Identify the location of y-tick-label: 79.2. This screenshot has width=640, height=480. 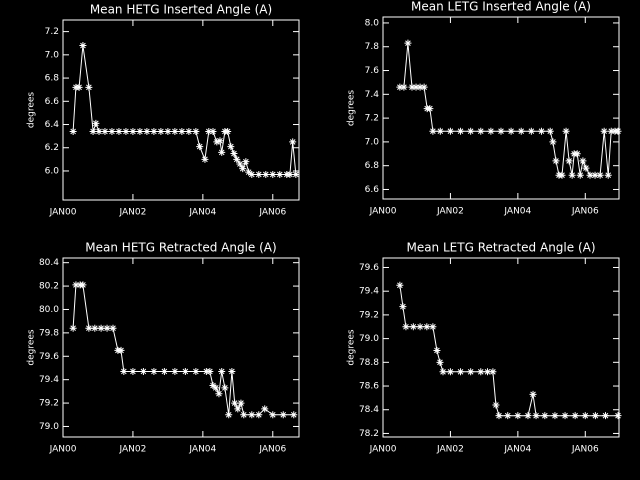
(49, 404).